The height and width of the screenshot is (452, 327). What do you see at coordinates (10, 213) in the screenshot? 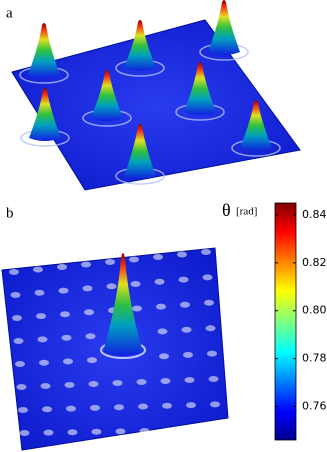
I see `panel-label: b` at bounding box center [10, 213].